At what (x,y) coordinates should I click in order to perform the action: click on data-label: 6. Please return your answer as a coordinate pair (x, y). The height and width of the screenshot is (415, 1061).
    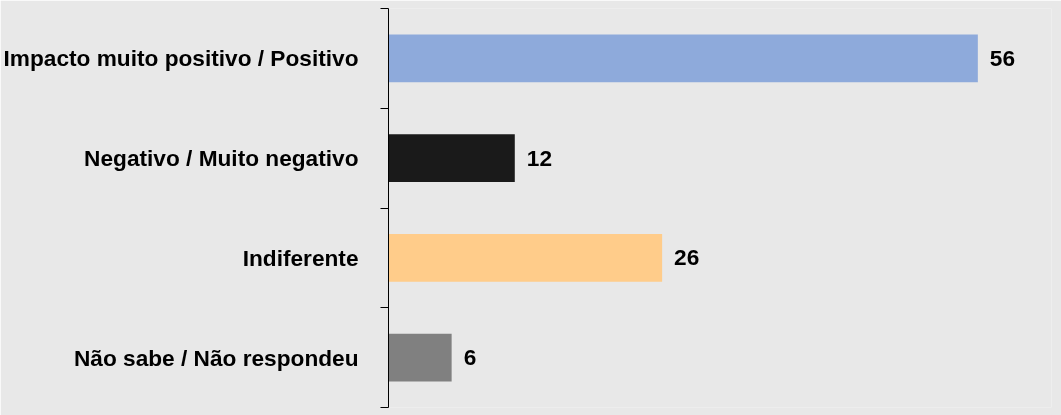
    Looking at the image, I should click on (470, 357).